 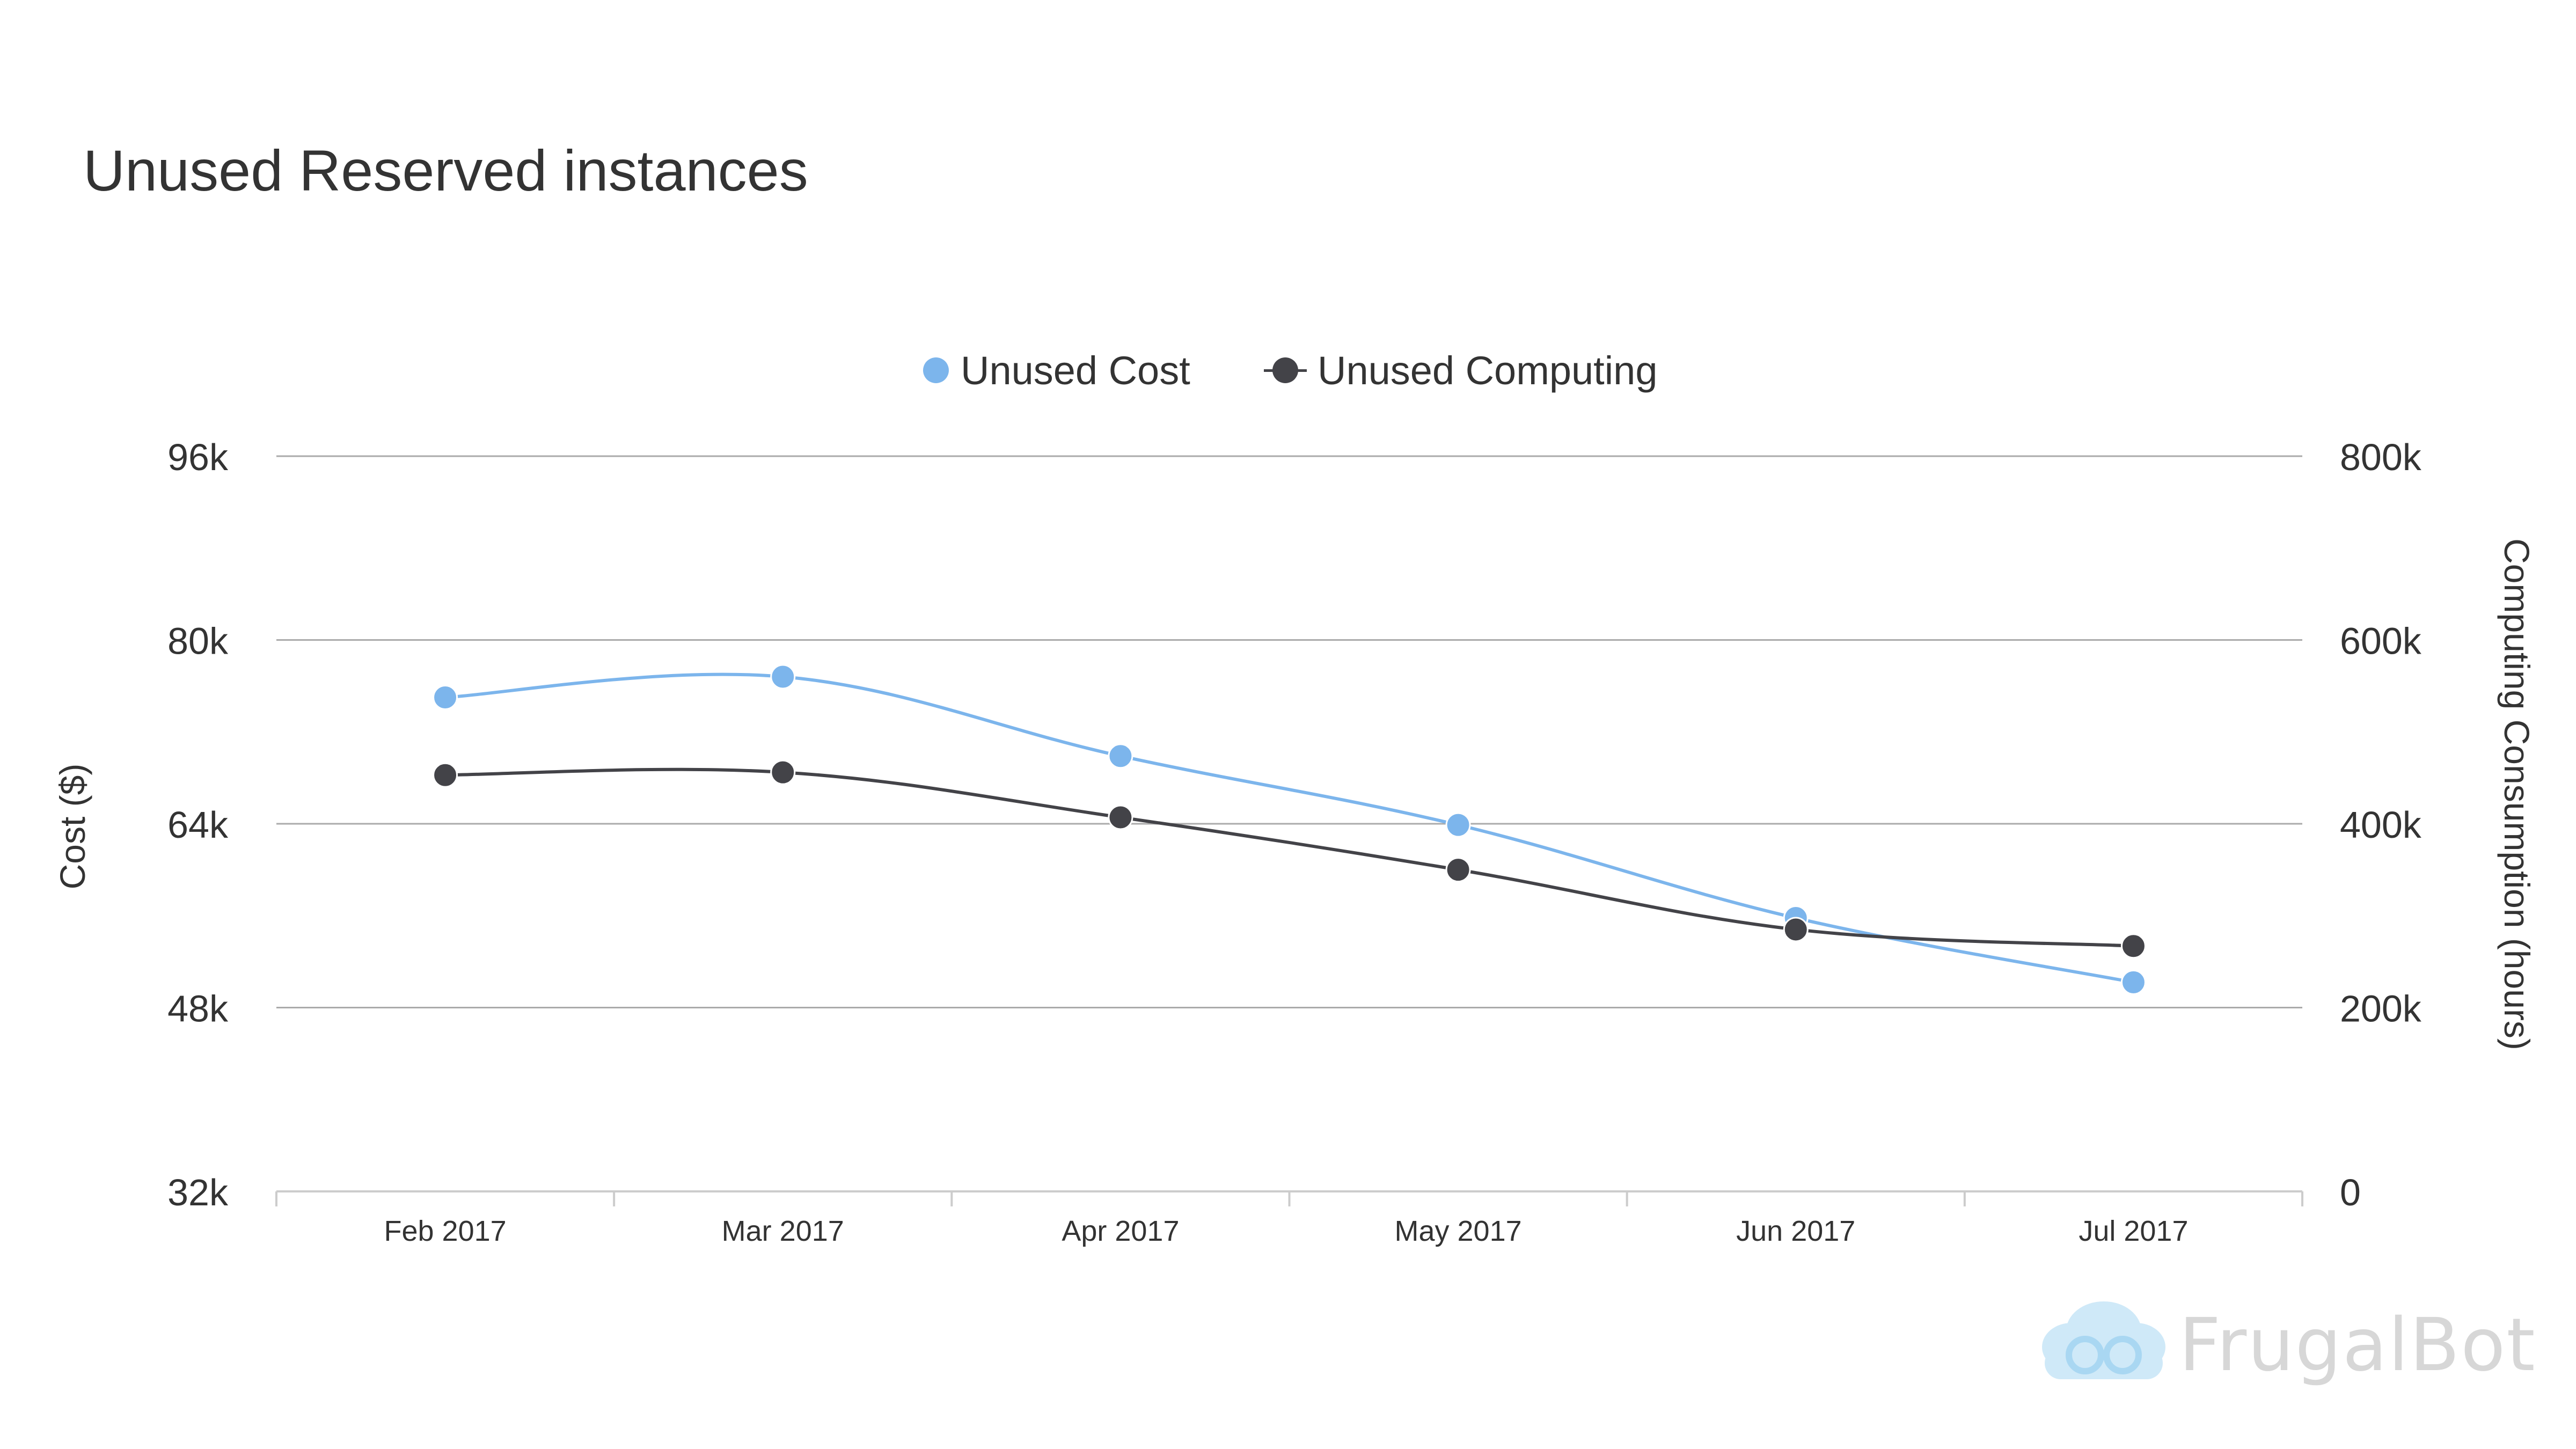 What do you see at coordinates (2133, 1231) in the screenshot?
I see `x-tick-label: Jul 2017` at bounding box center [2133, 1231].